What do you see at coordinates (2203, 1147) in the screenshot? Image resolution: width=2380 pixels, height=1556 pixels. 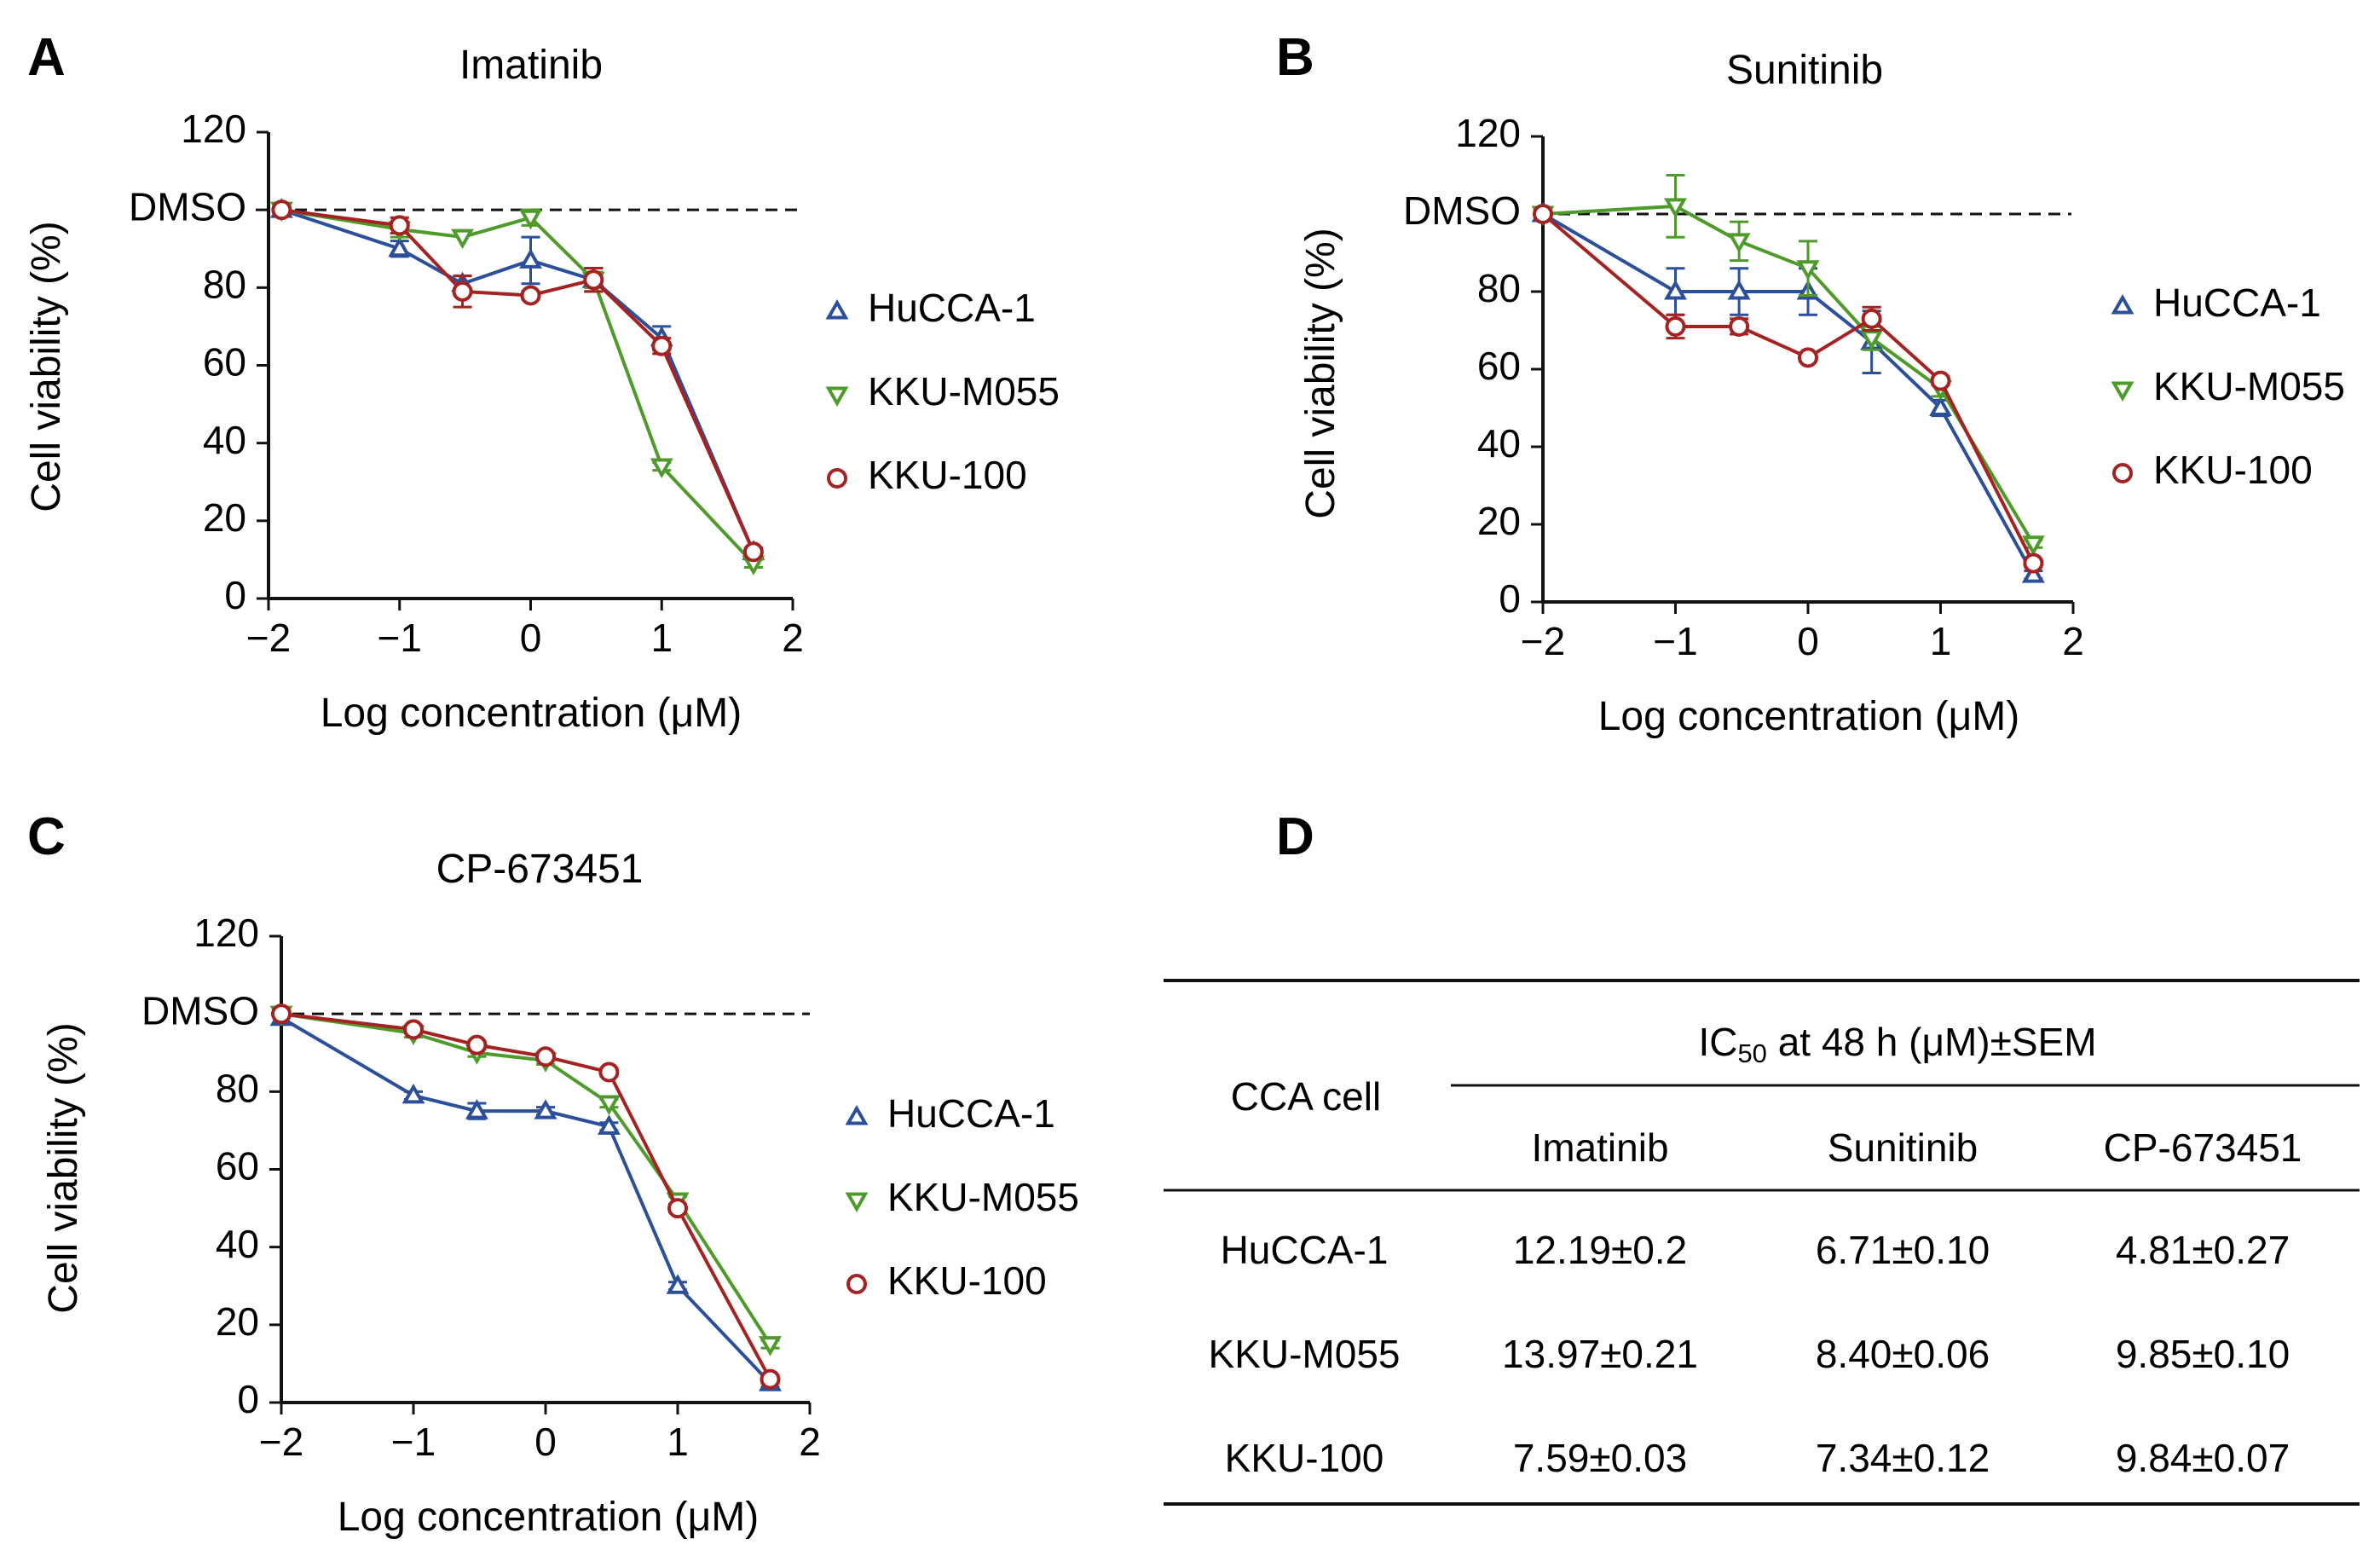 I see `col-header-cp673451: CP-673451` at bounding box center [2203, 1147].